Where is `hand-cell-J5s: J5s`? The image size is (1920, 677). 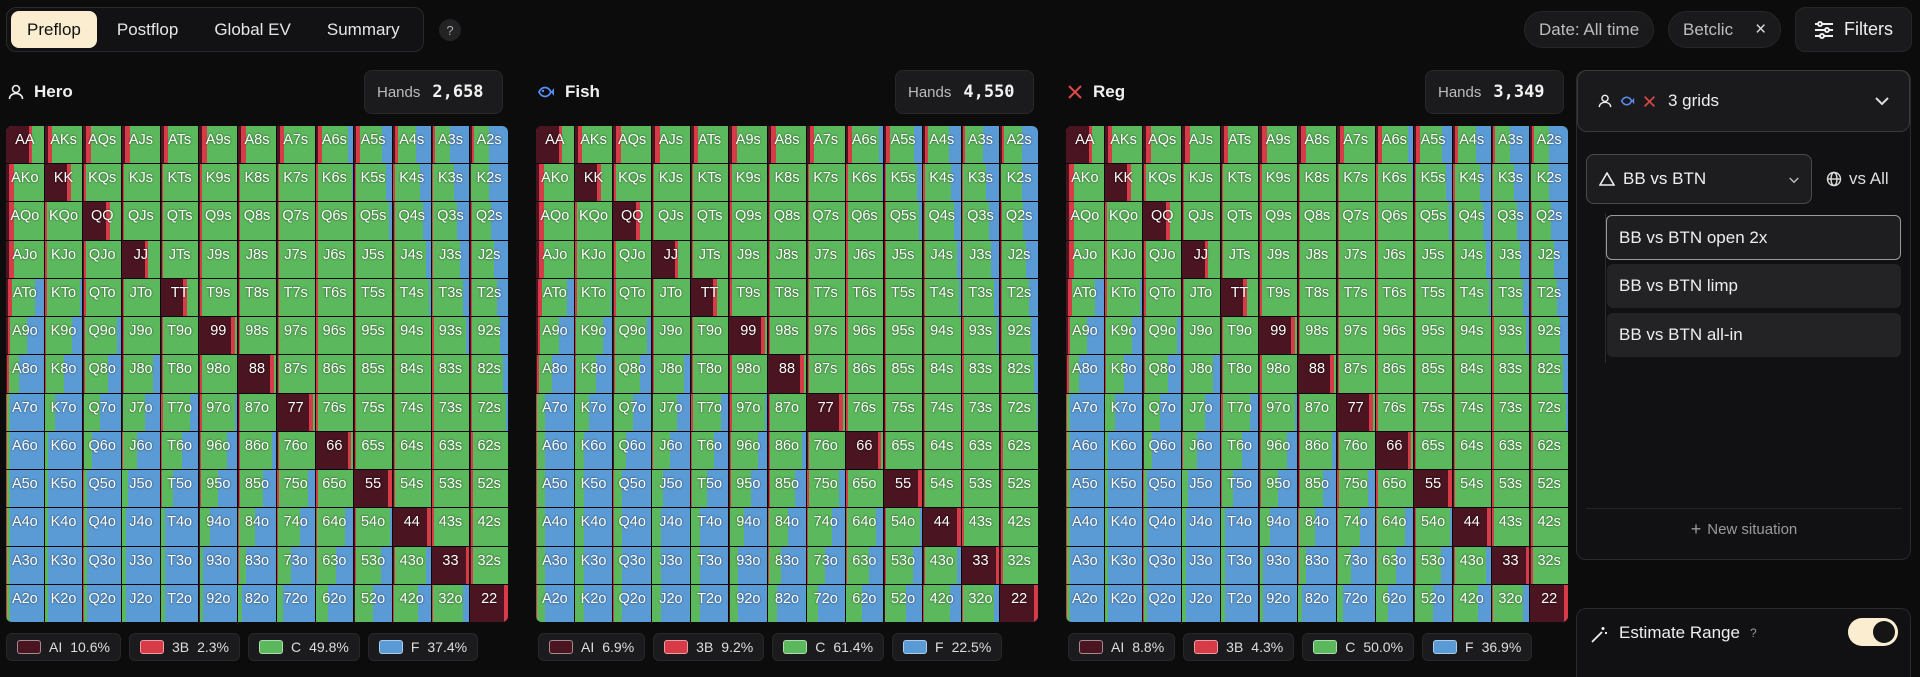 hand-cell-J5s: J5s is located at coordinates (1433, 259).